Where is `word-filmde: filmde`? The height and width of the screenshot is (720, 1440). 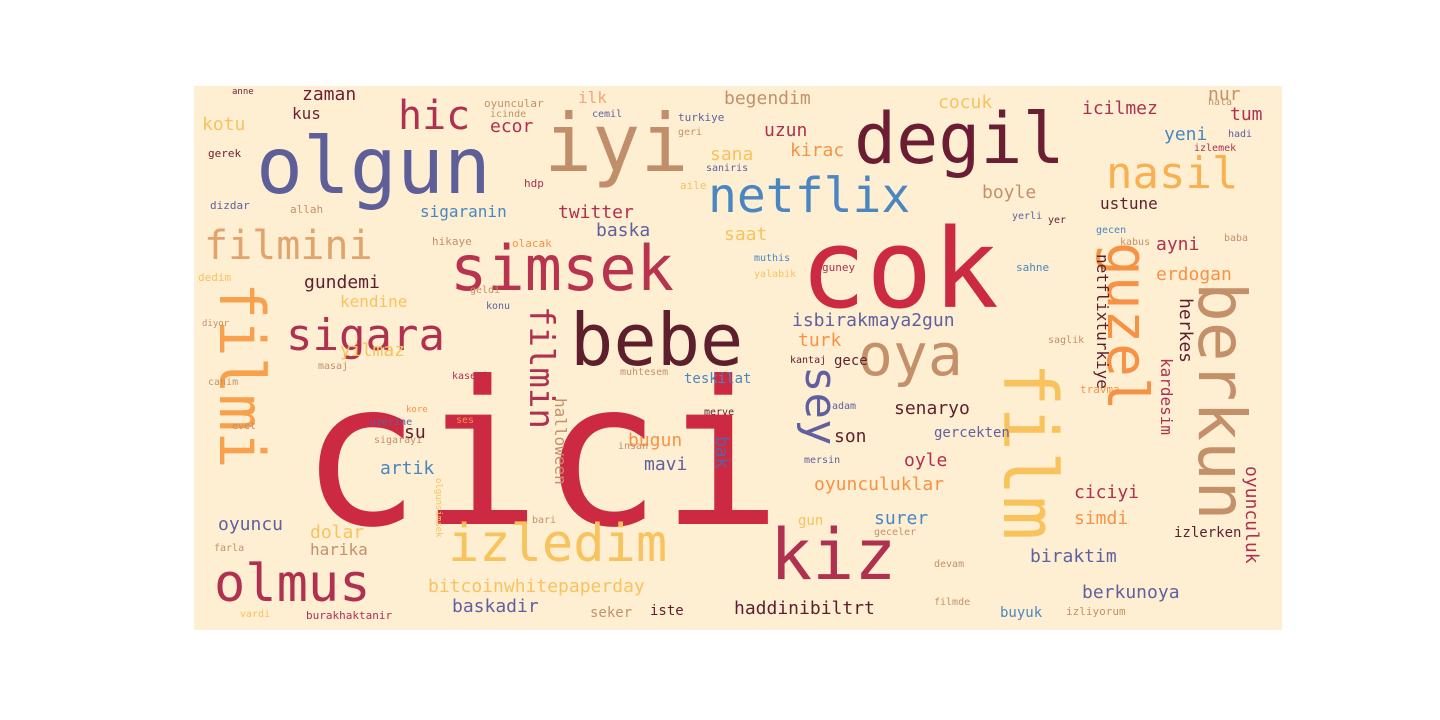 word-filmde: filmde is located at coordinates (952, 602).